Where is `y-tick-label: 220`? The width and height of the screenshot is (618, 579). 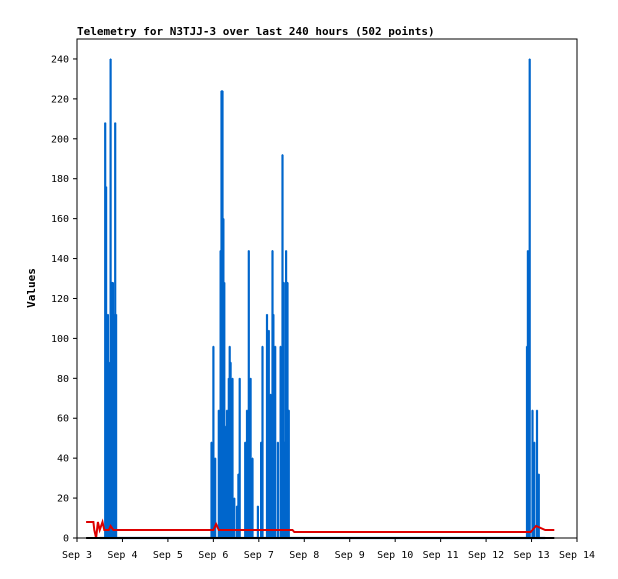 y-tick-label: 220 is located at coordinates (60, 99).